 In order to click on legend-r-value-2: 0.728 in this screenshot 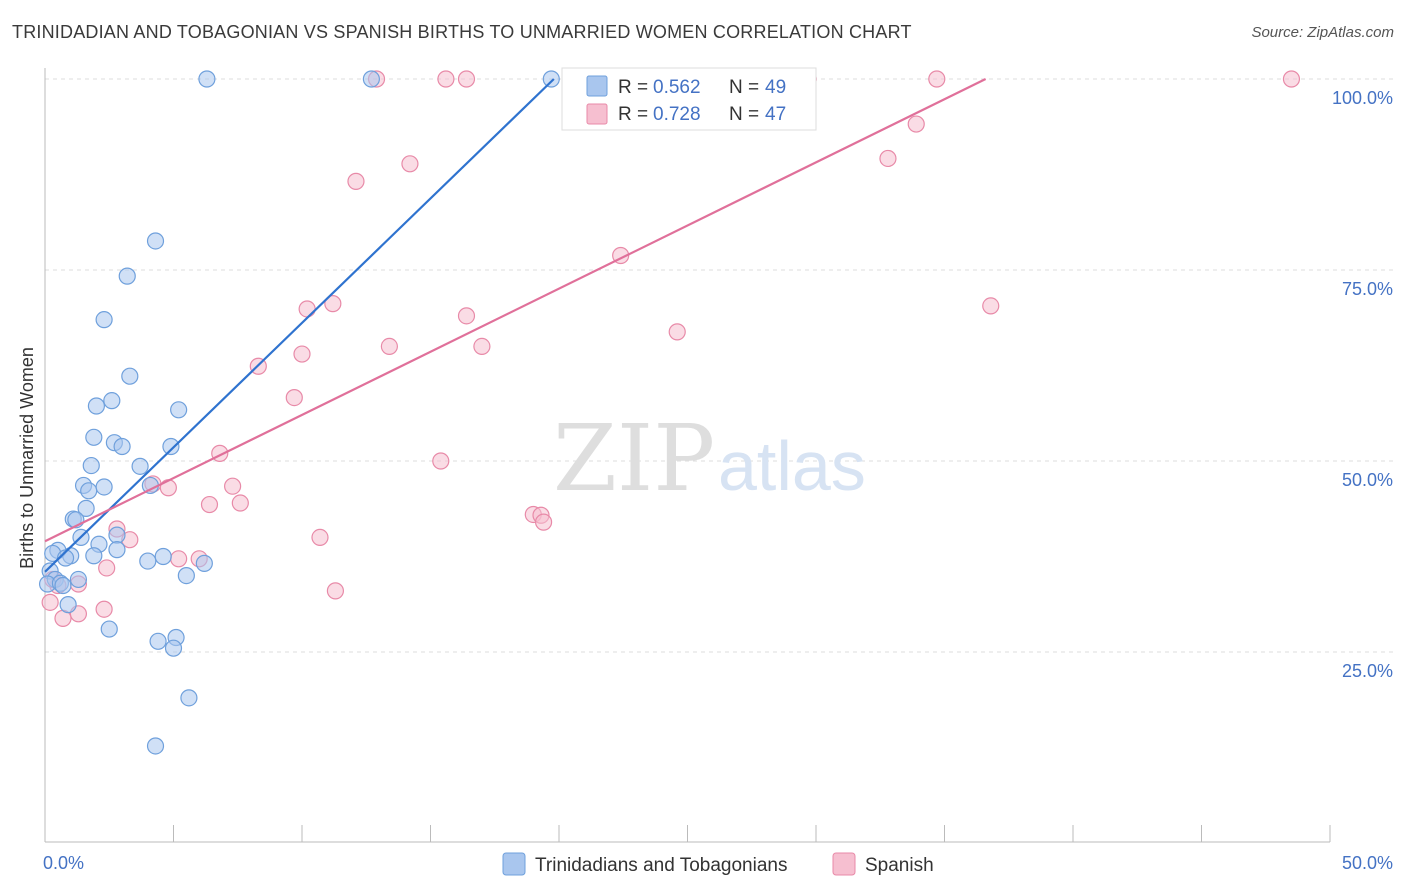, I will do `click(677, 114)`.